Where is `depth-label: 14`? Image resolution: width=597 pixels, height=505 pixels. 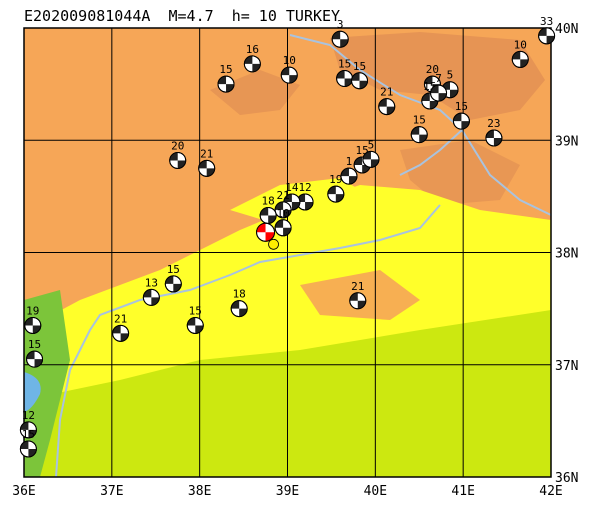 depth-label: 14 is located at coordinates (292, 187).